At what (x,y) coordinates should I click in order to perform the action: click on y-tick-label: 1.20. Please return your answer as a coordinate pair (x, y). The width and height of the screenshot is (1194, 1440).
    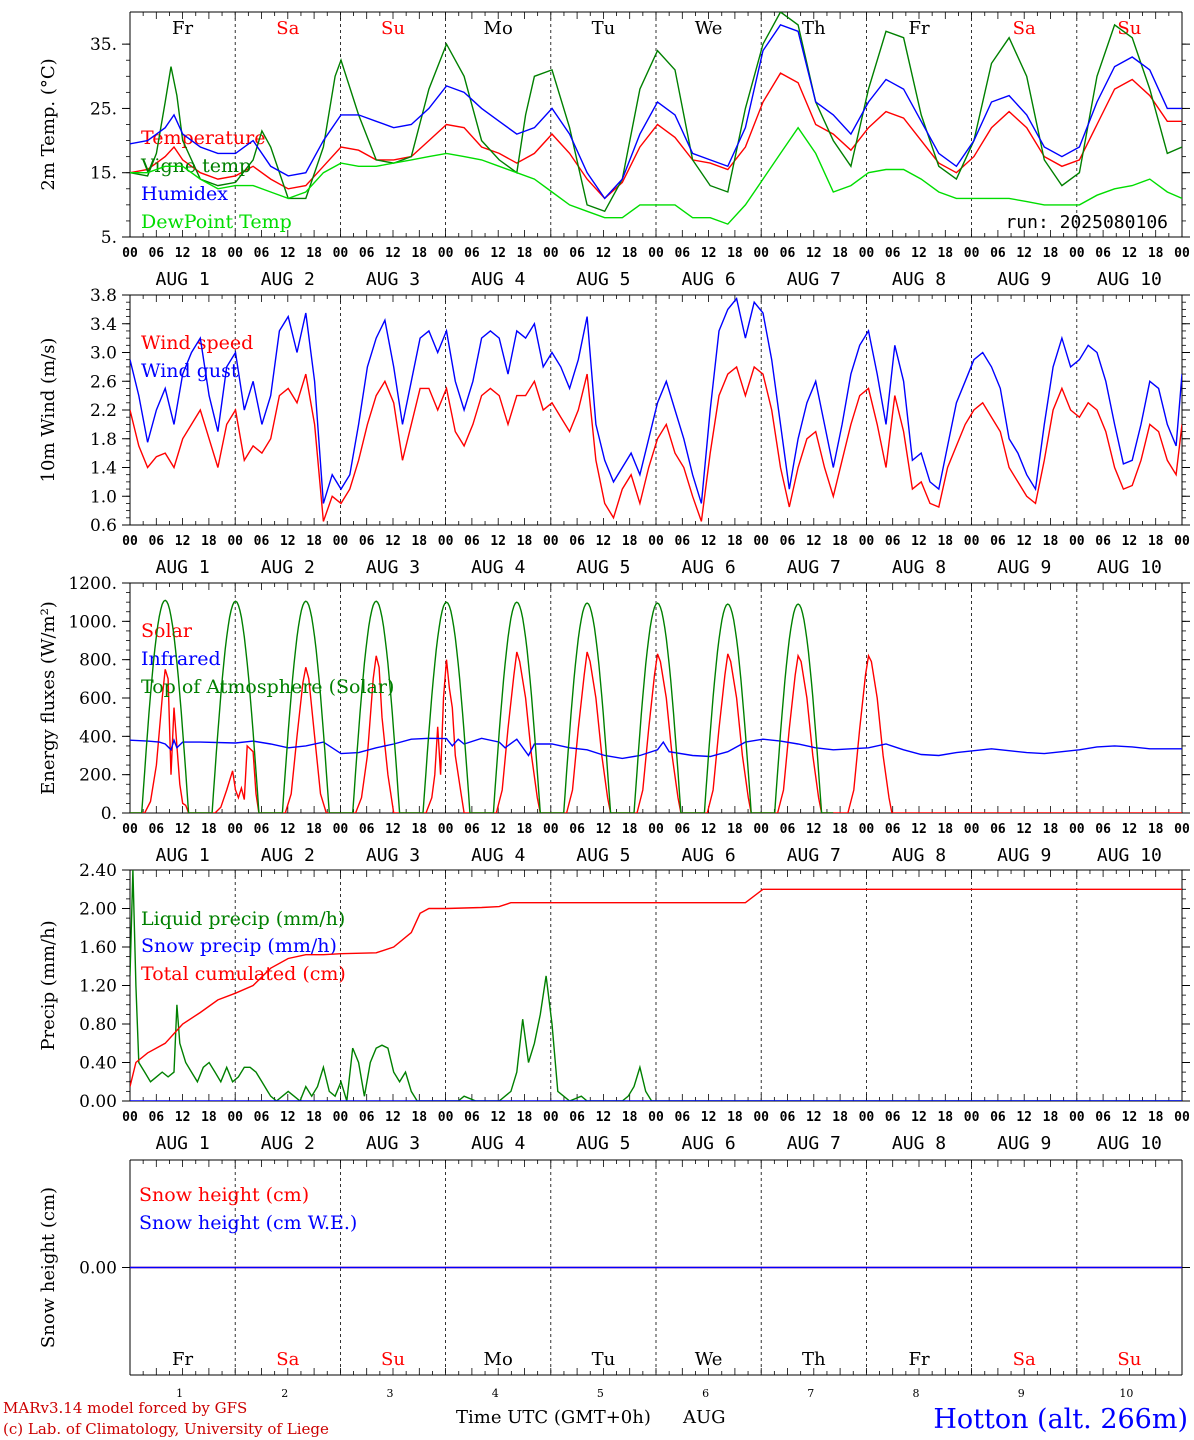
    Looking at the image, I should click on (98, 987).